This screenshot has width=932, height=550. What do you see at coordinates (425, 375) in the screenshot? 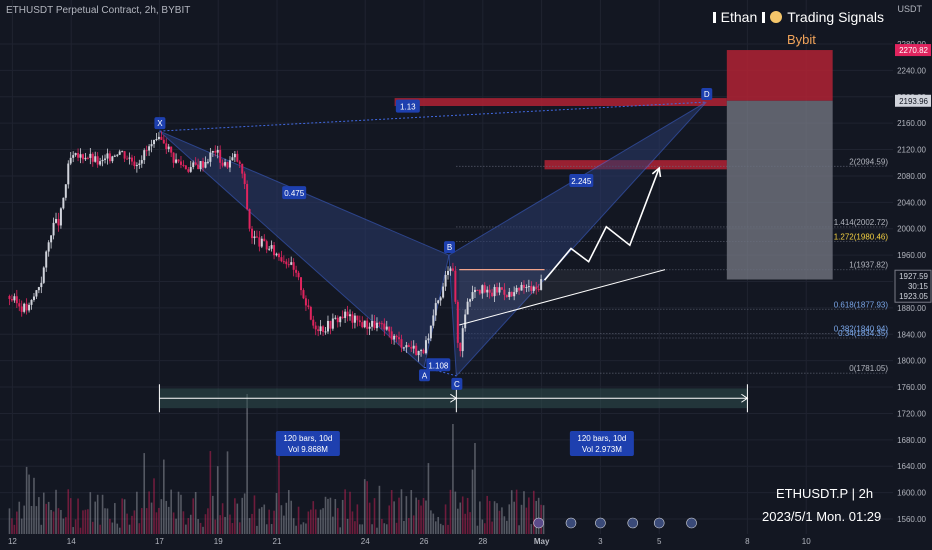
I see `pattern-point-a` at bounding box center [425, 375].